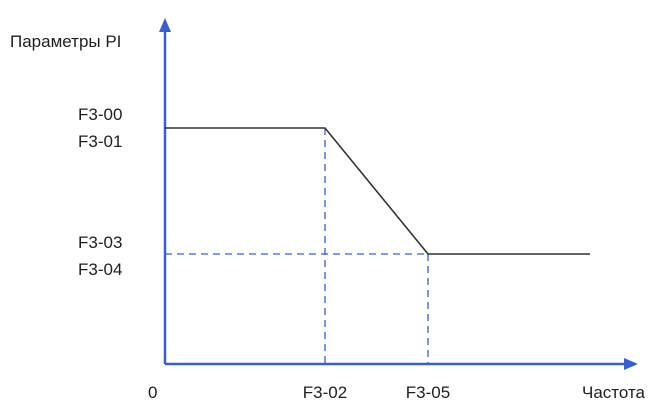 The width and height of the screenshot is (660, 403). I want to click on y-axis-arrow-icon, so click(165, 25).